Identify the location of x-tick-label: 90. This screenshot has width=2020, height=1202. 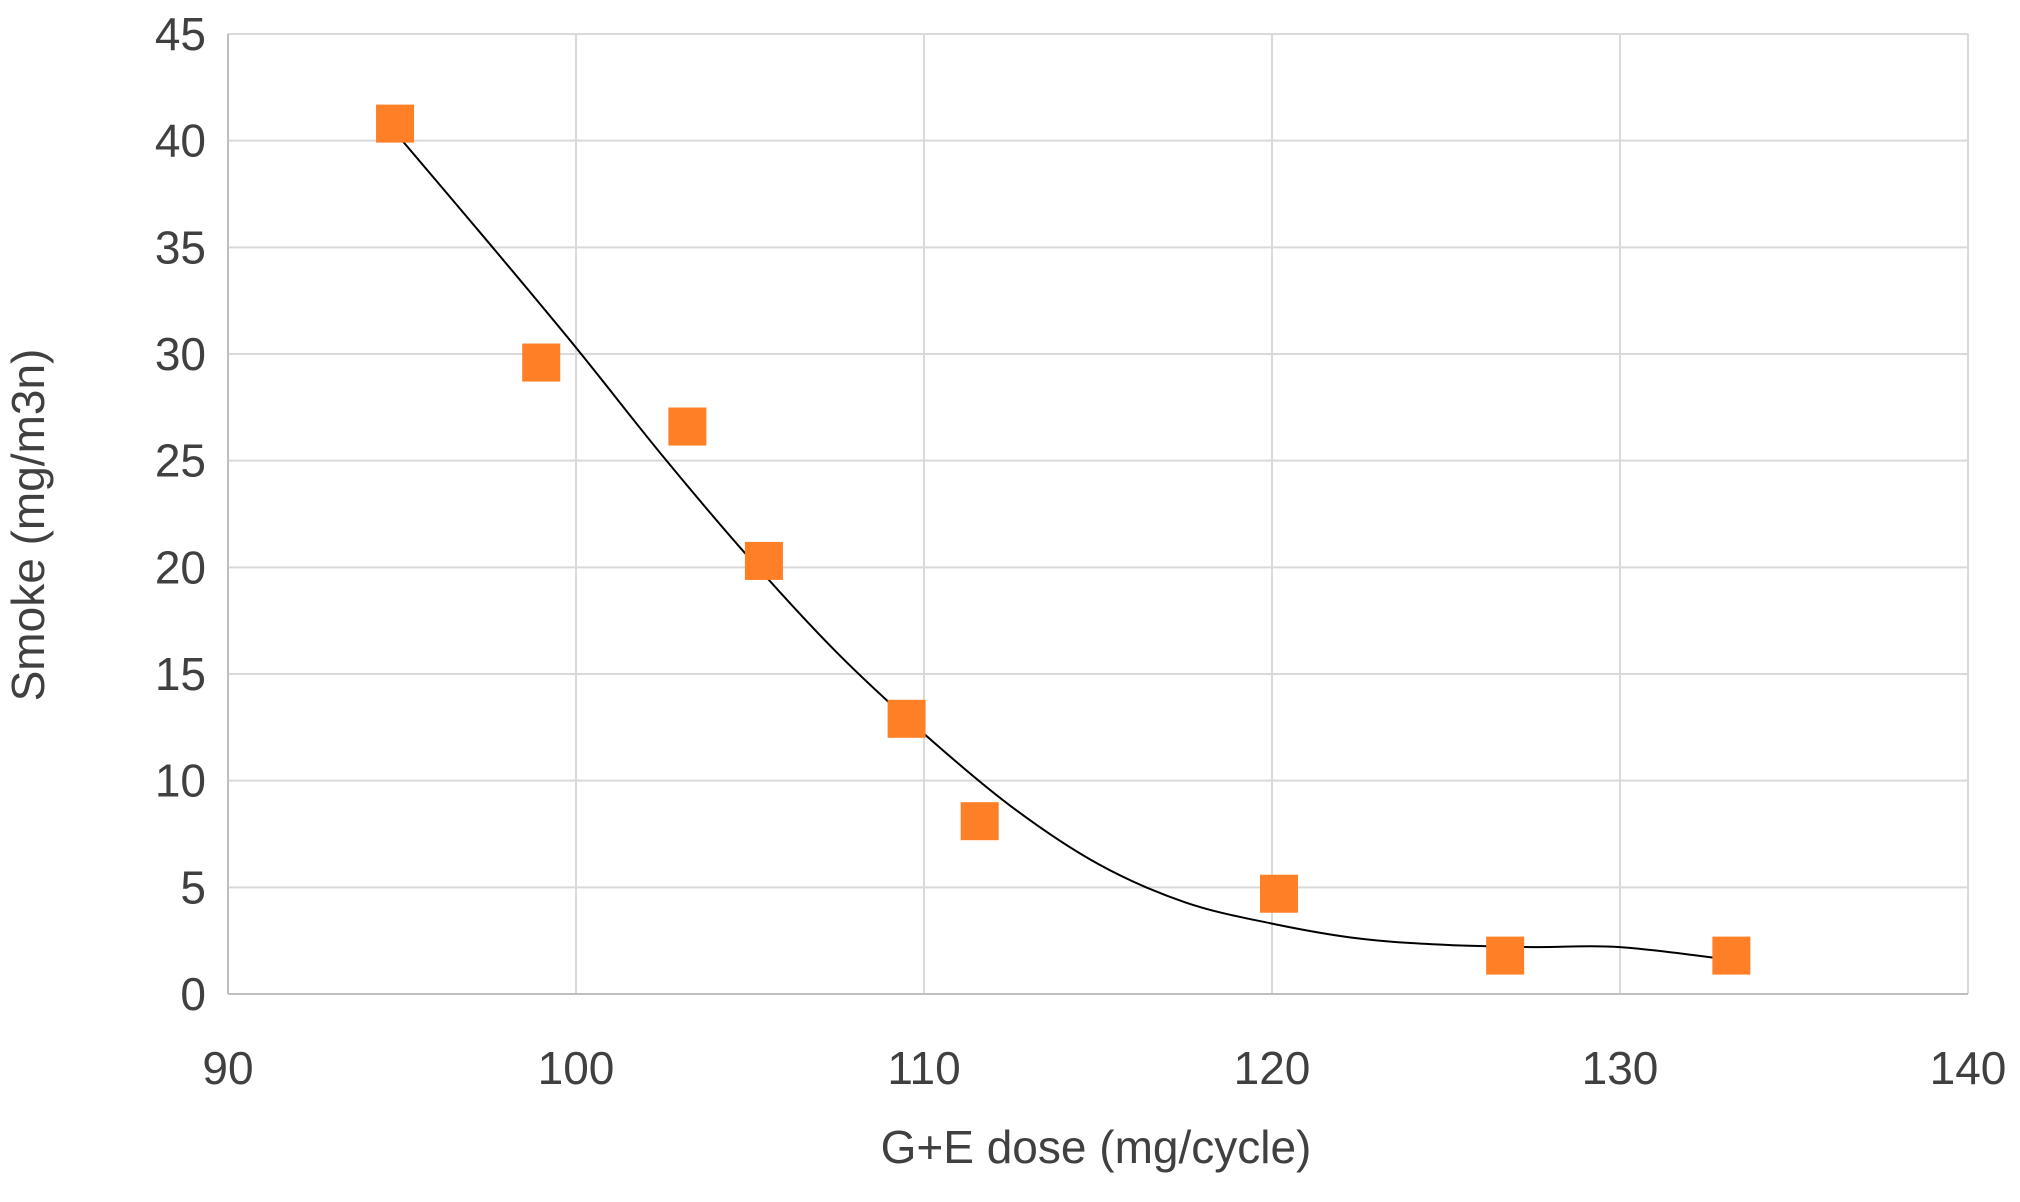
(227, 1068).